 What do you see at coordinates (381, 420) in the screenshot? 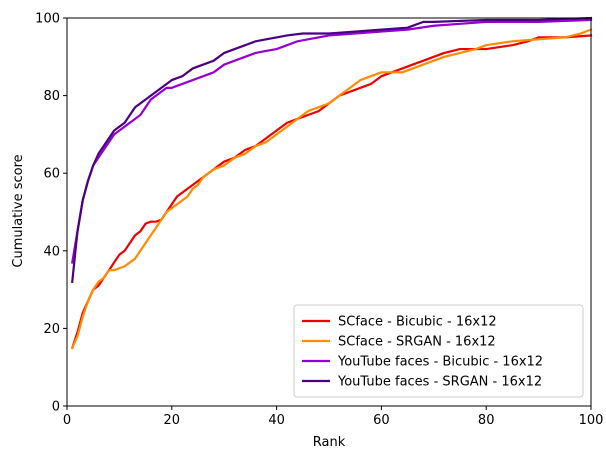
I see `x-tick-label: 60` at bounding box center [381, 420].